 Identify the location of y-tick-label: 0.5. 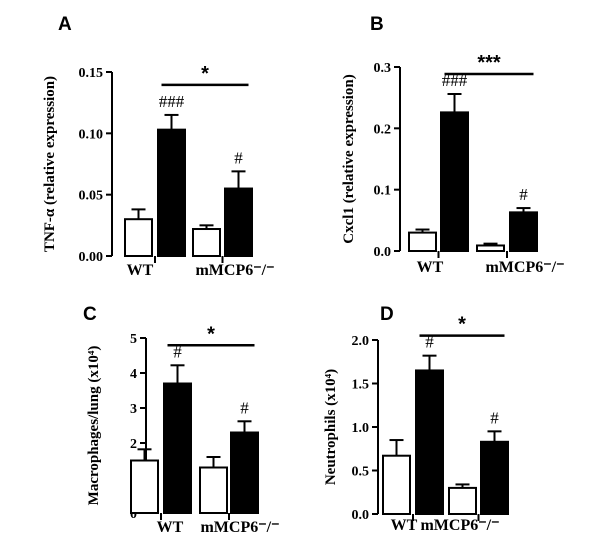
(361, 472).